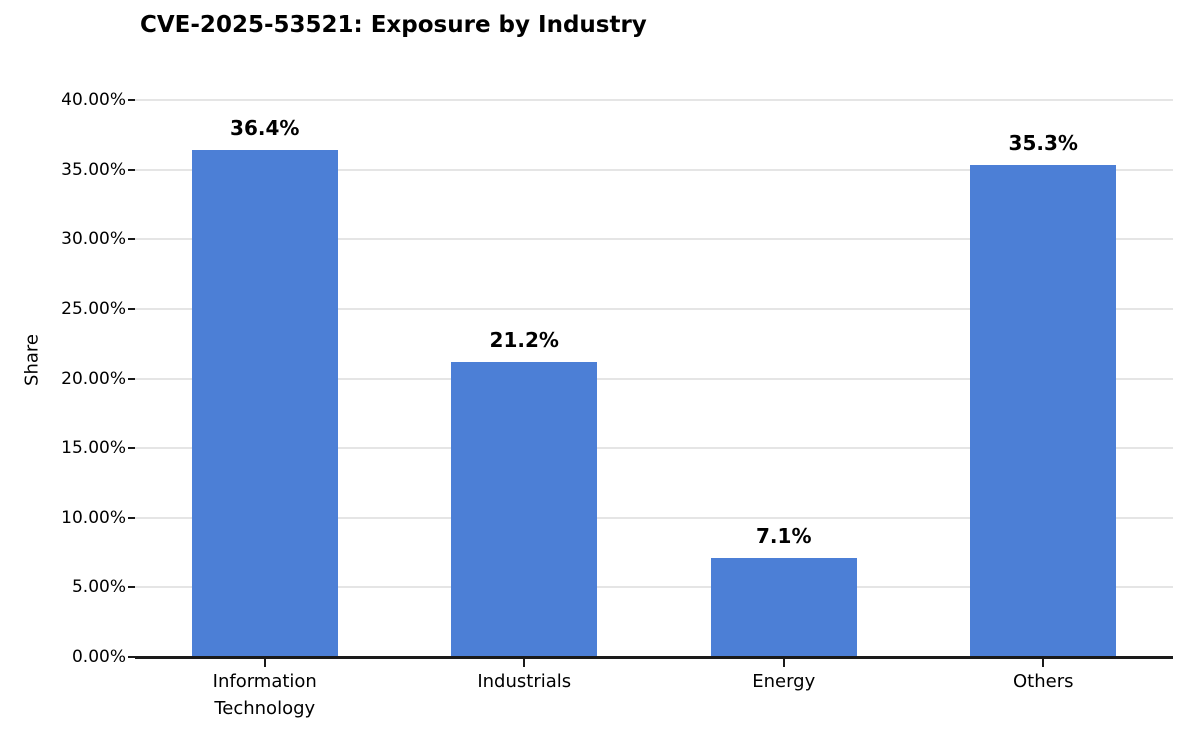 This screenshot has width=1185, height=734. I want to click on y-tick-label: 20.00%, so click(93, 378).